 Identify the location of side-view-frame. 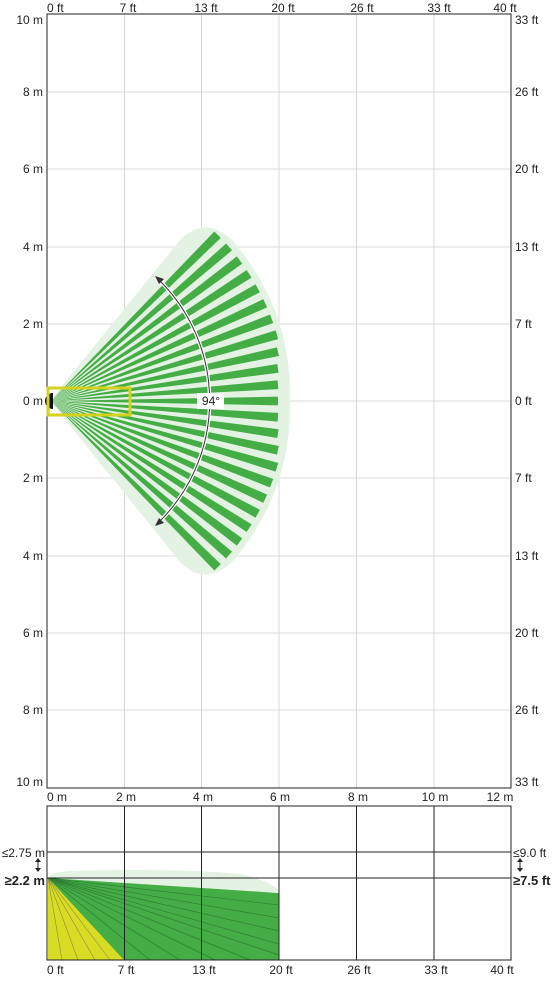
(279, 883).